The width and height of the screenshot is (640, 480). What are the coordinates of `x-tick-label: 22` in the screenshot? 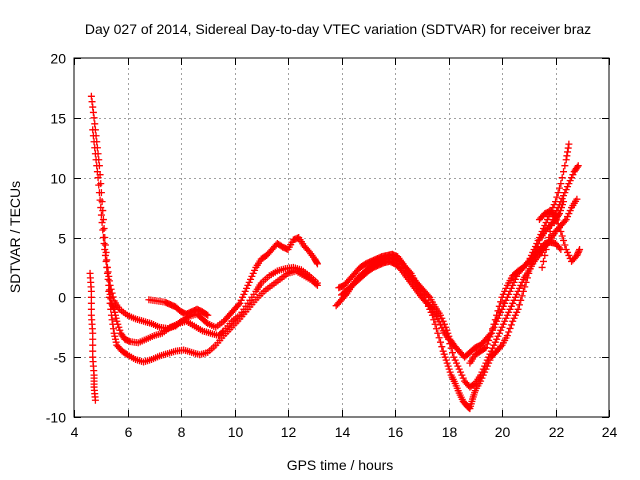 It's located at (557, 432).